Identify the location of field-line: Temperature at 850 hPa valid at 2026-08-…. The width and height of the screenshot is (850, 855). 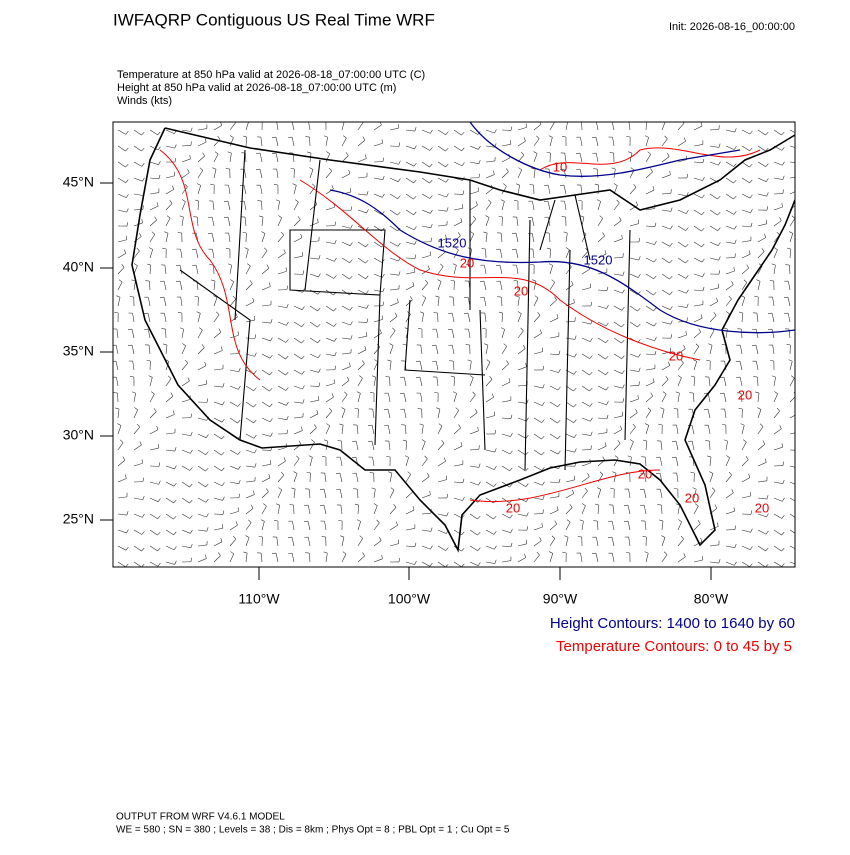
(271, 75).